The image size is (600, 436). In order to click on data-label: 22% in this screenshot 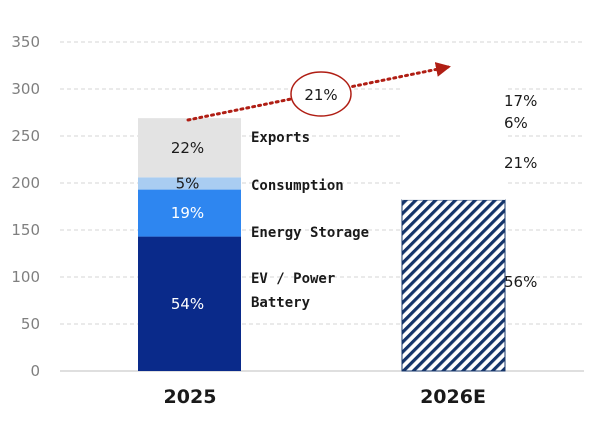, I will do `click(187, 148)`.